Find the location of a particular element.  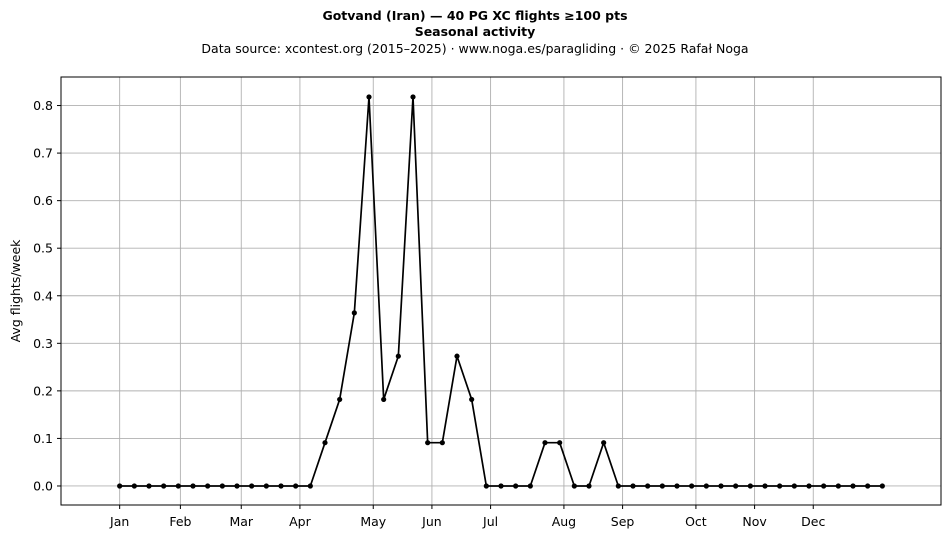

x-tick-label: Oct is located at coordinates (696, 521).